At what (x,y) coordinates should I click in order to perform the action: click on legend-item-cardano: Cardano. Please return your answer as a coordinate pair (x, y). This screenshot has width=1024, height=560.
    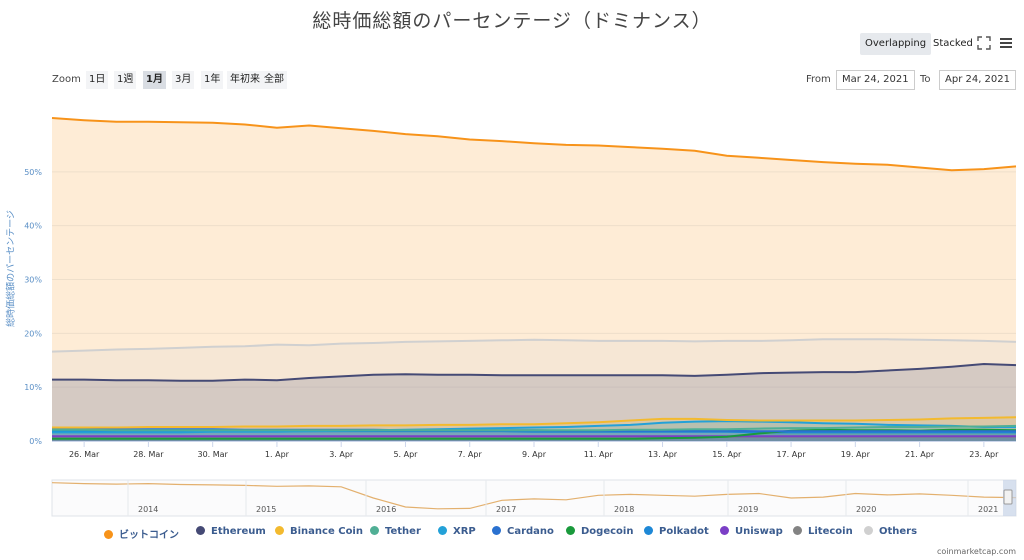
    Looking at the image, I should click on (523, 531).